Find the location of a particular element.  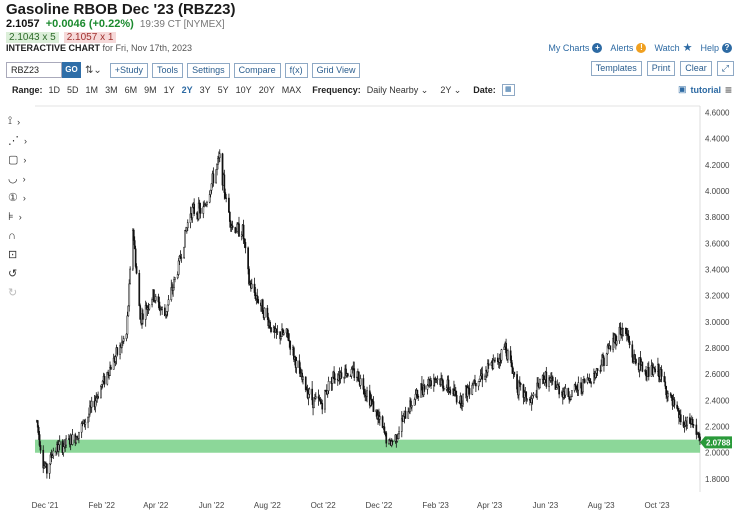

range-1d: 1D is located at coordinates (54, 90).